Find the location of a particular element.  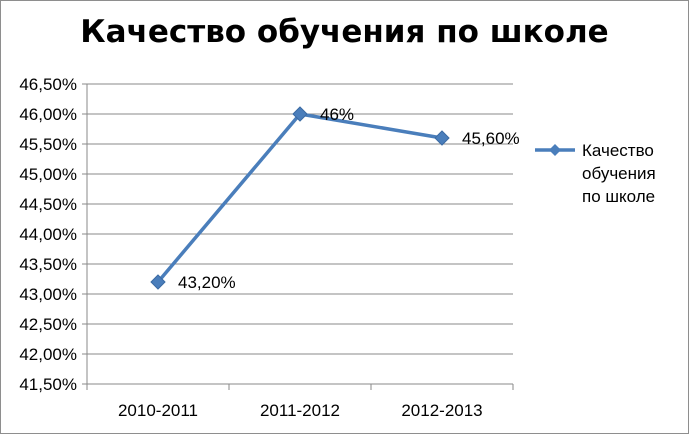

data-label: 45,60% is located at coordinates (491, 138).